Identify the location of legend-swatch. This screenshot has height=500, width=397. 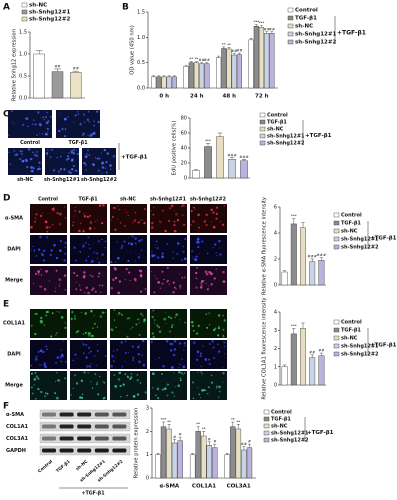
(266, 419).